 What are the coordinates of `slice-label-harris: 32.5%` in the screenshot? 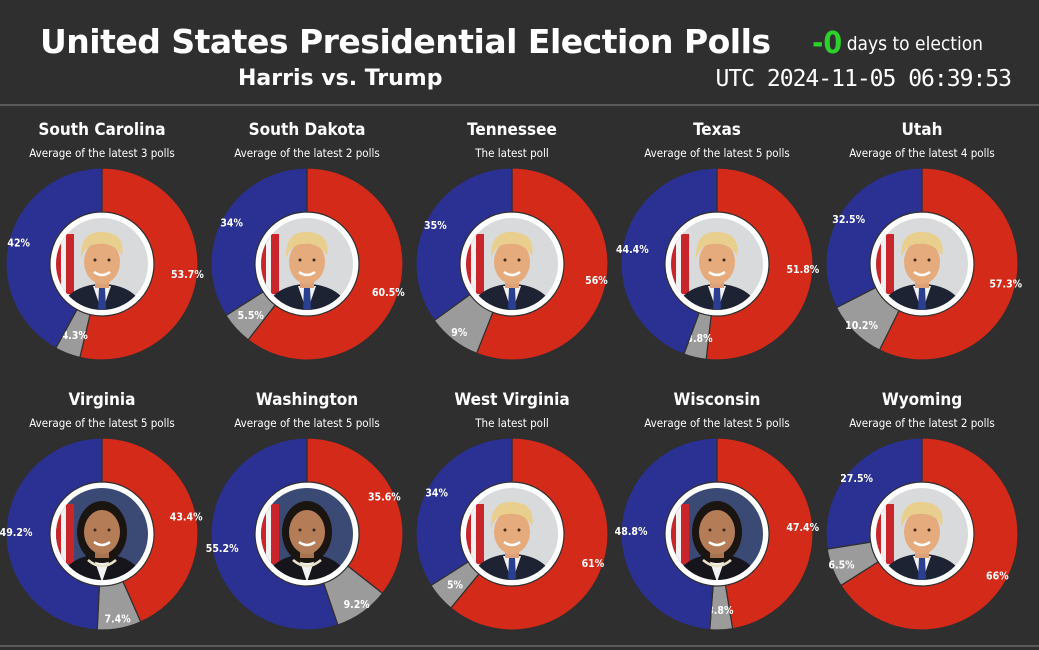 It's located at (848, 220).